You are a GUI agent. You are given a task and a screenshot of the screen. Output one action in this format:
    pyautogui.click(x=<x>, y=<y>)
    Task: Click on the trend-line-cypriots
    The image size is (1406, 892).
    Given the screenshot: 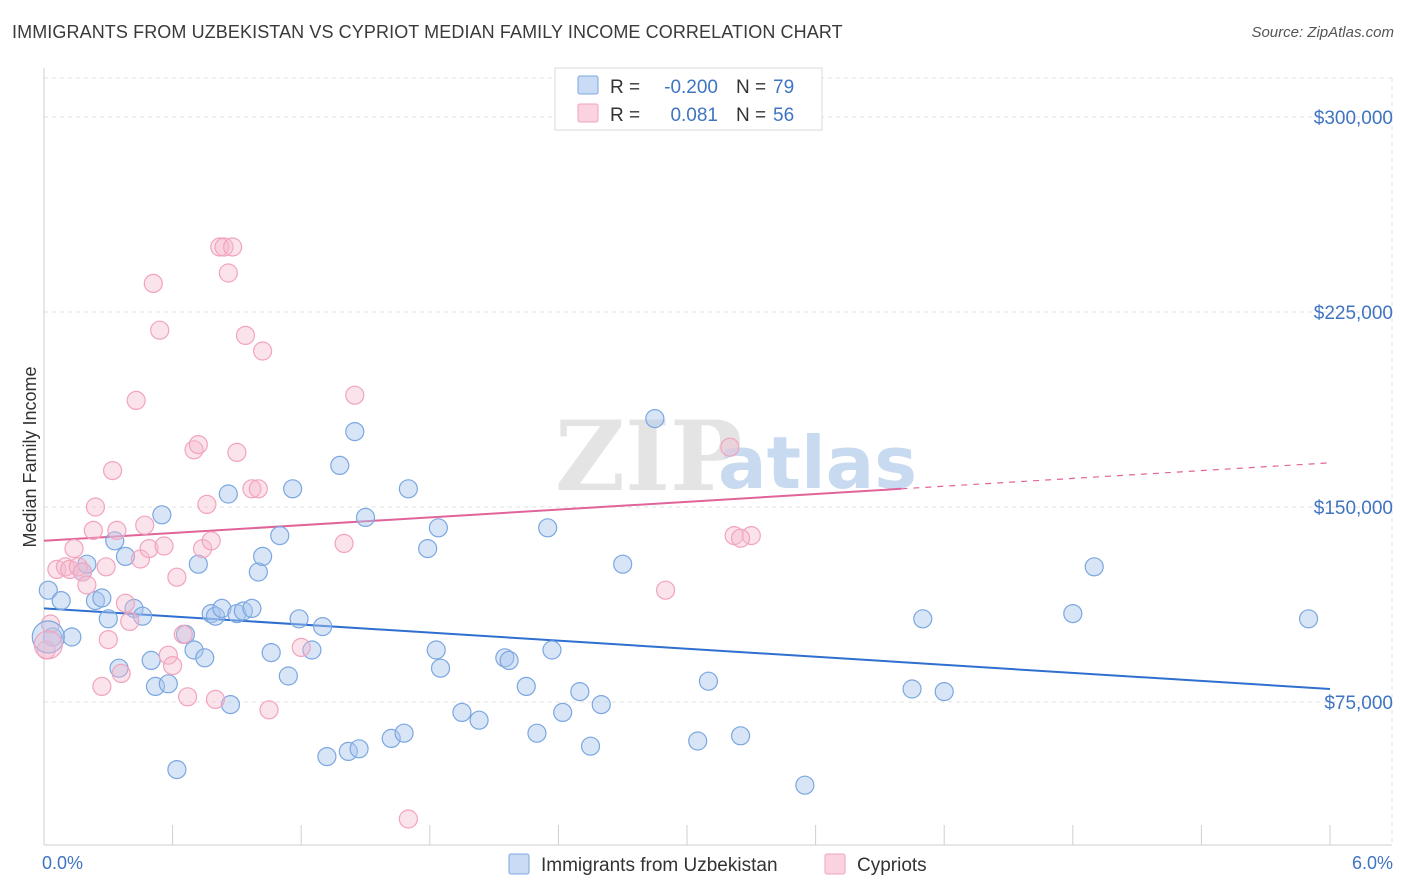 What is the action you would take?
    pyautogui.click(x=472, y=514)
    